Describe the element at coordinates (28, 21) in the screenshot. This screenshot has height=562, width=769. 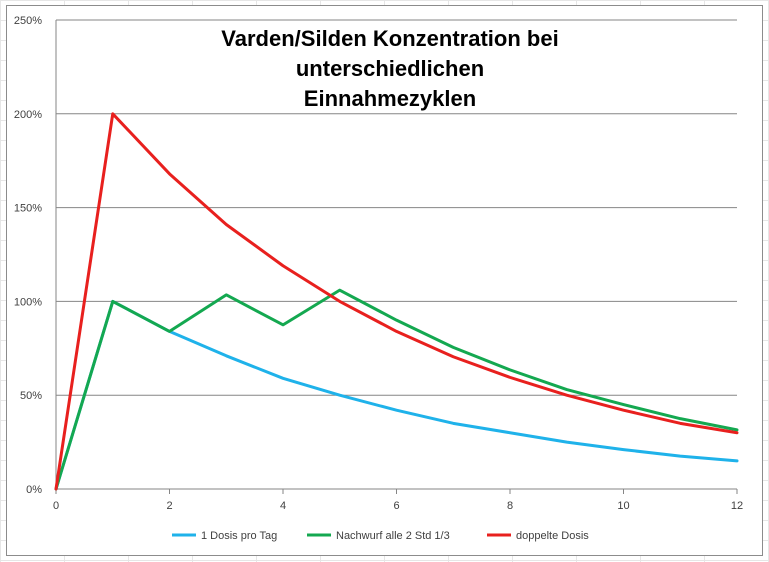
I see `y-tick-label: 250%` at that location.